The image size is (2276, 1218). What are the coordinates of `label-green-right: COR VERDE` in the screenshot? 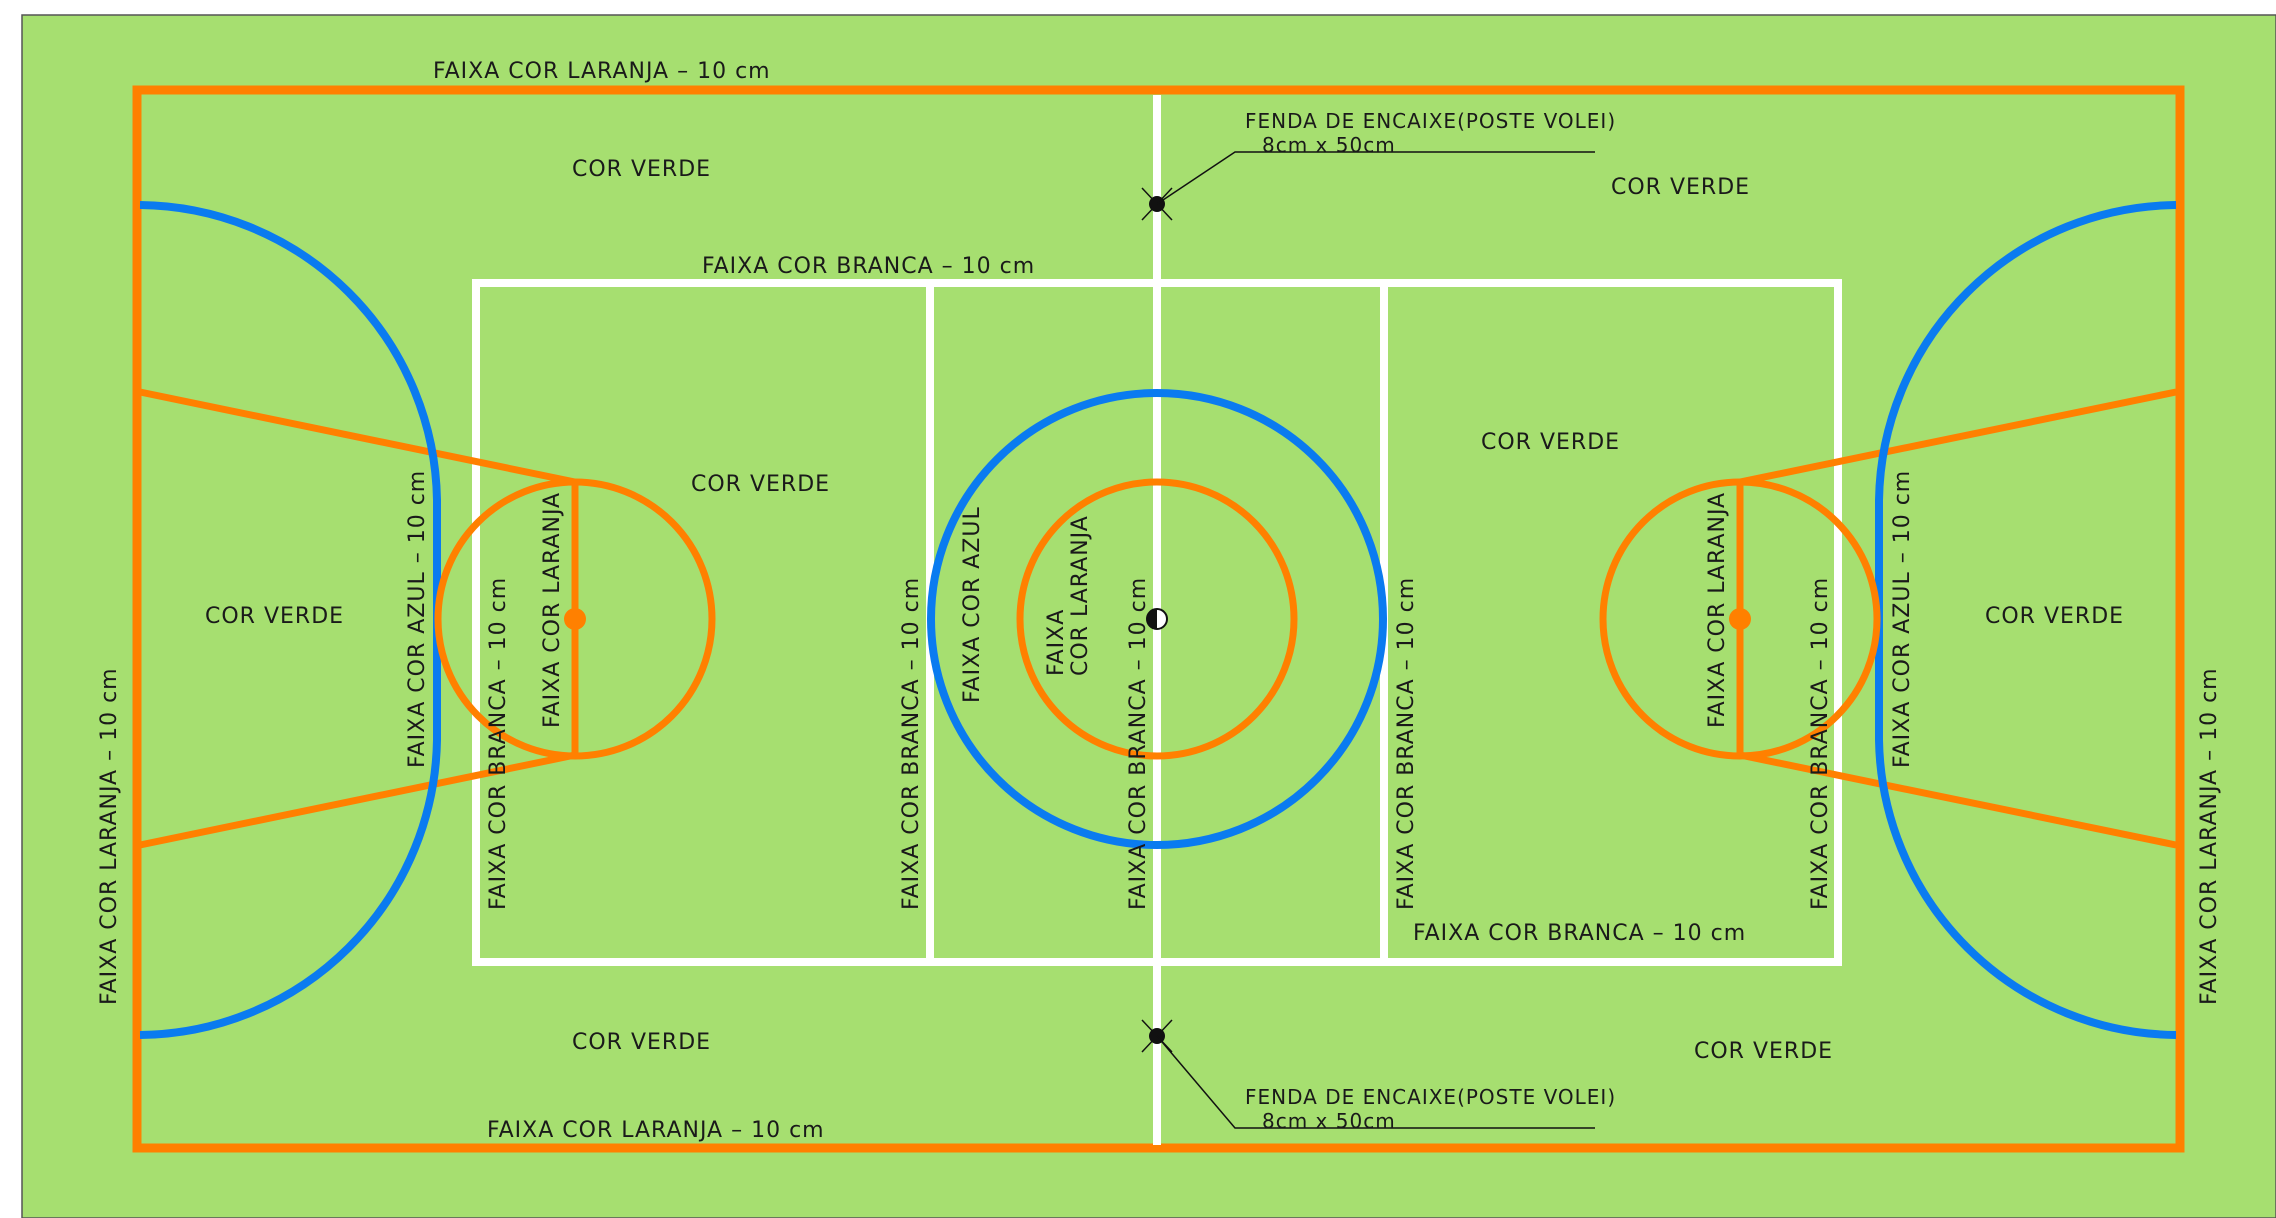 It's located at (2054, 616).